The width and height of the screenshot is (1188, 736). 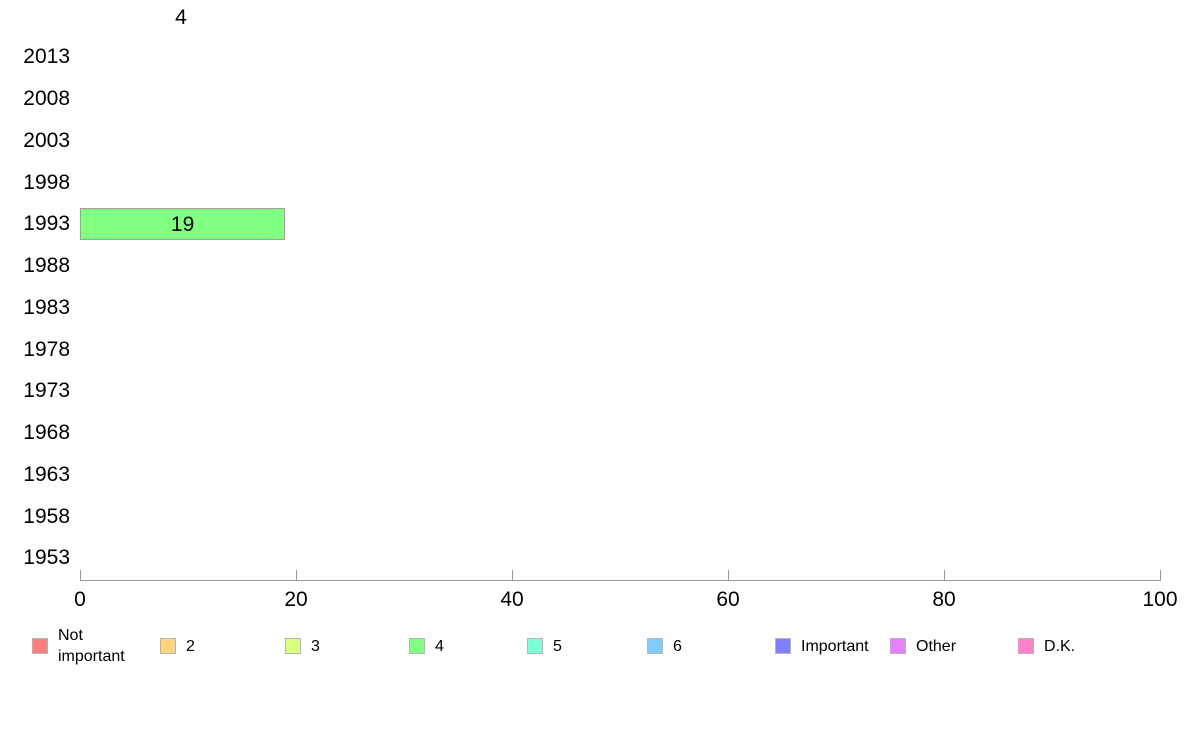 I want to click on legend-label: 4, so click(x=439, y=646).